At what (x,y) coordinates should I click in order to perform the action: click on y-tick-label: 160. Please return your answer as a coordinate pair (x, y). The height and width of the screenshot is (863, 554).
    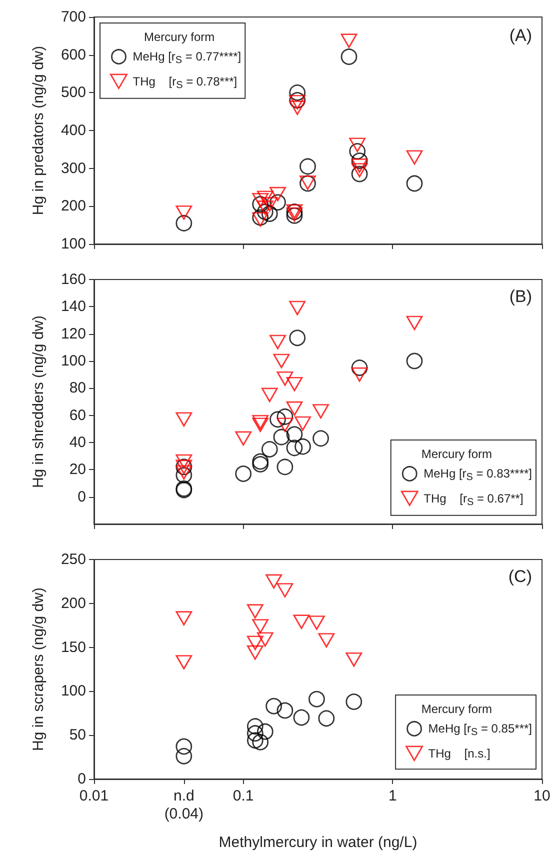
    Looking at the image, I should click on (73, 279).